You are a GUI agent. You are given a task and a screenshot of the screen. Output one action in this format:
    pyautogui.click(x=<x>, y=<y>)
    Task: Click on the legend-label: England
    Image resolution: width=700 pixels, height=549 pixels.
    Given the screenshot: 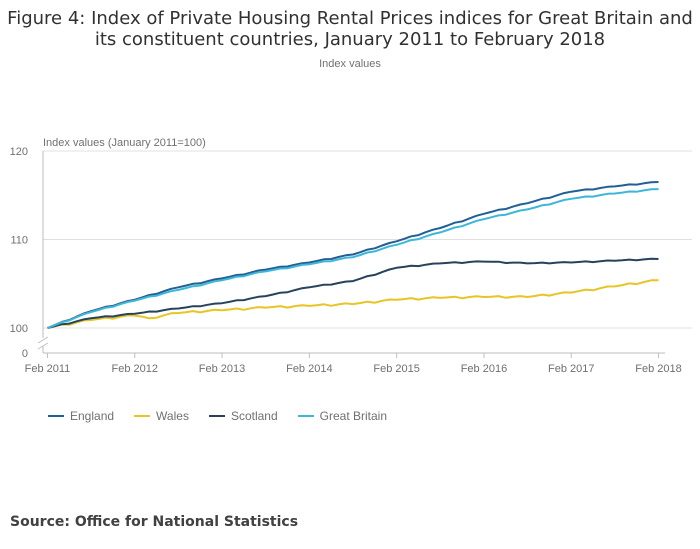 What is the action you would take?
    pyautogui.click(x=92, y=416)
    